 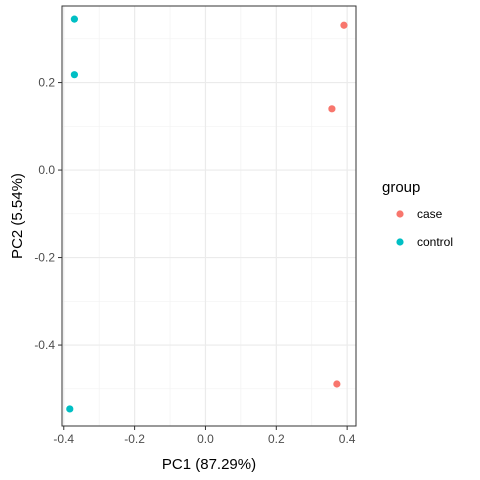 I want to click on y-tick-label: 0.2, so click(x=46, y=83).